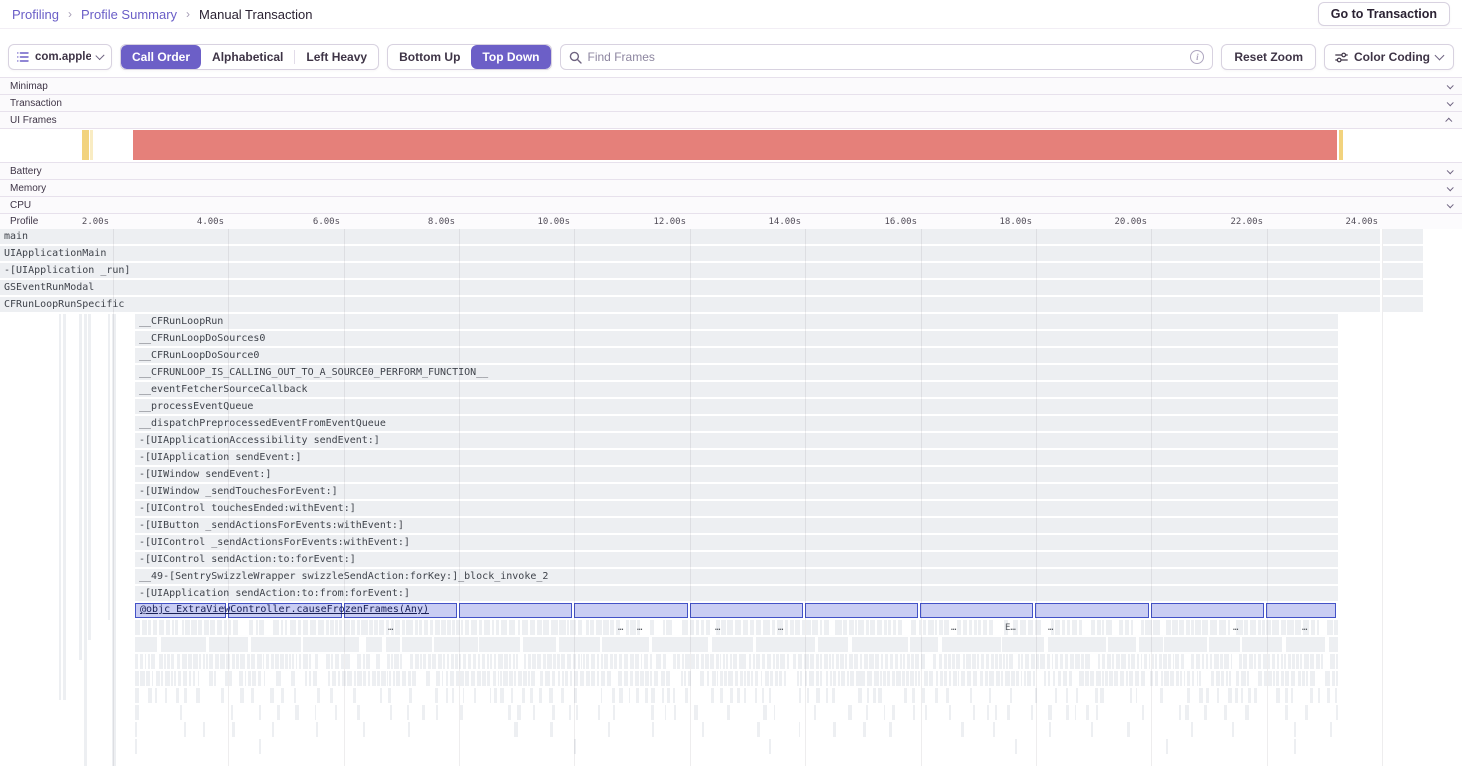 The width and height of the screenshot is (1462, 766). What do you see at coordinates (736, 321) in the screenshot?
I see `flame-frame: __CFRunLoopRun` at bounding box center [736, 321].